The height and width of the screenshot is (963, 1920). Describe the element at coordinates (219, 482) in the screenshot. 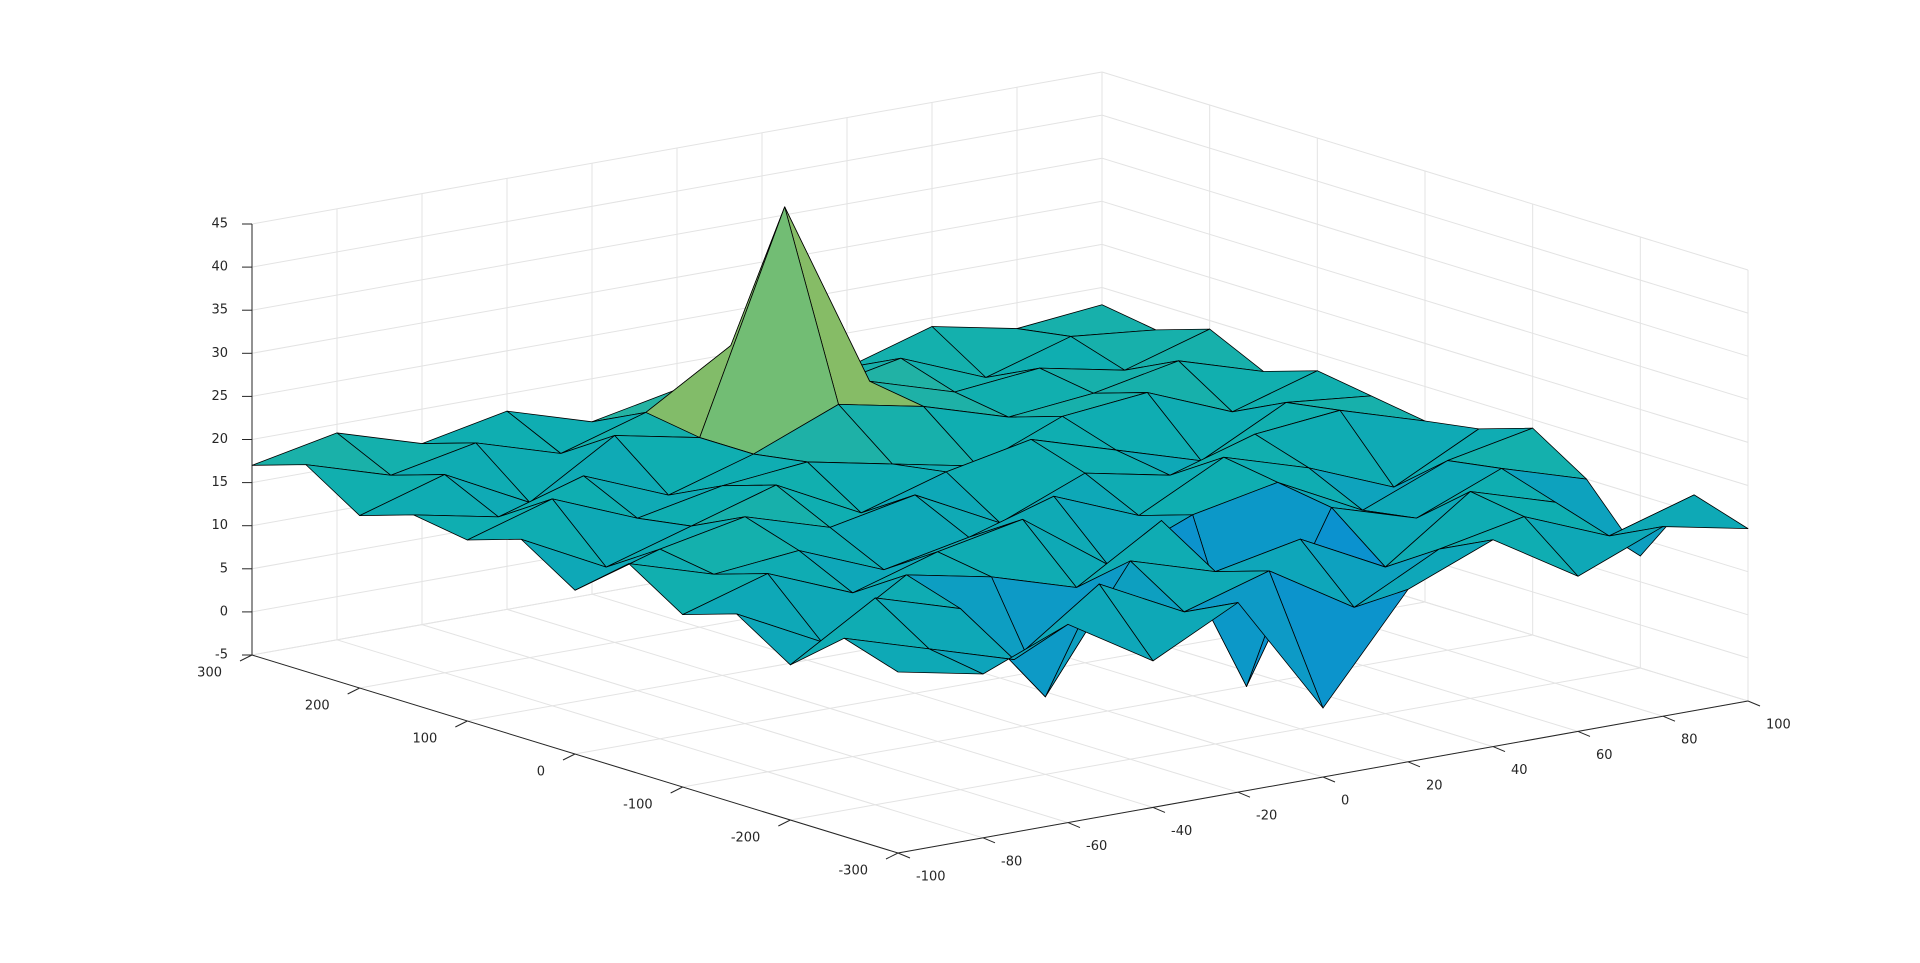

I see `z-tick-label: 15` at that location.